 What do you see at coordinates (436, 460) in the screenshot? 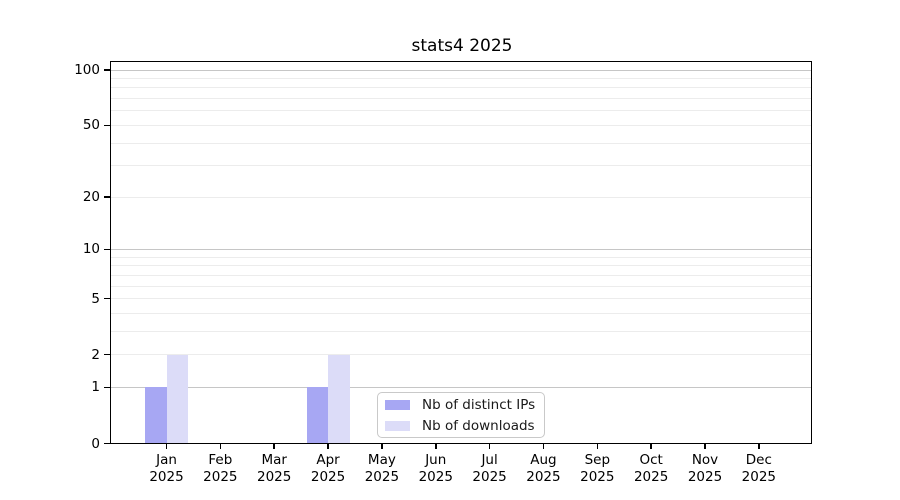
I see `month-label: Jun` at bounding box center [436, 460].